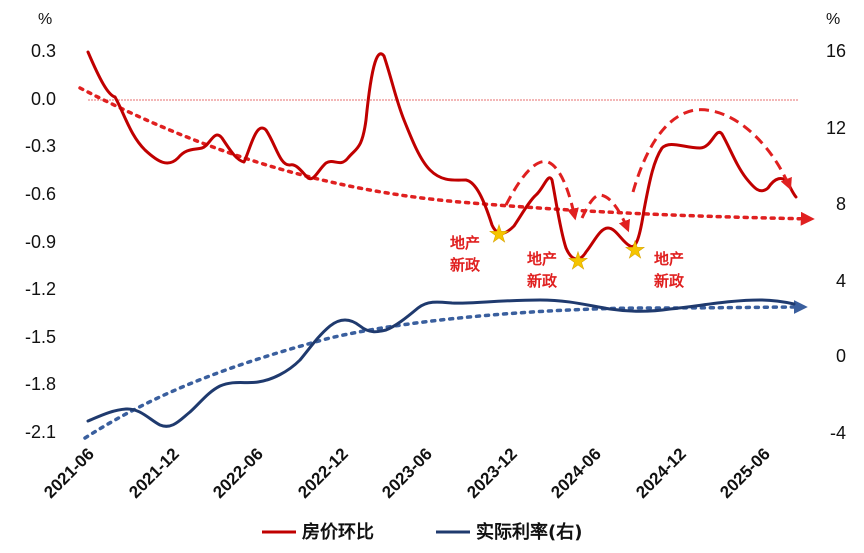 Image resolution: width=864 pixels, height=553 pixels. I want to click on right-tick: 12, so click(836, 128).